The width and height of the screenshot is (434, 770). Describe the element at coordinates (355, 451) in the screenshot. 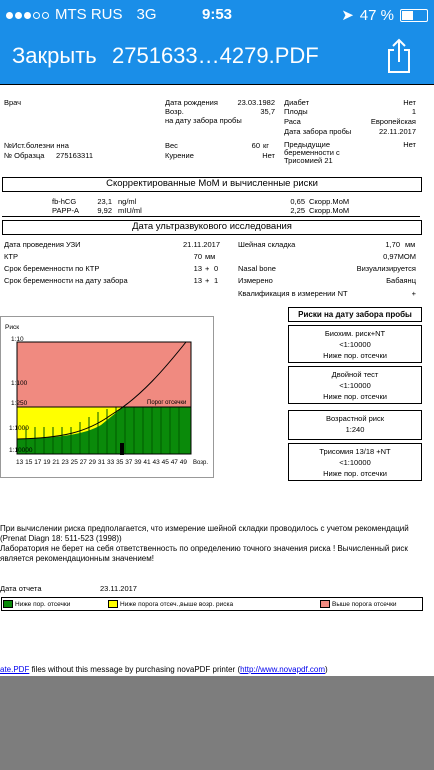

I see `risk-name: Трисомия 13/18 +NT` at that location.